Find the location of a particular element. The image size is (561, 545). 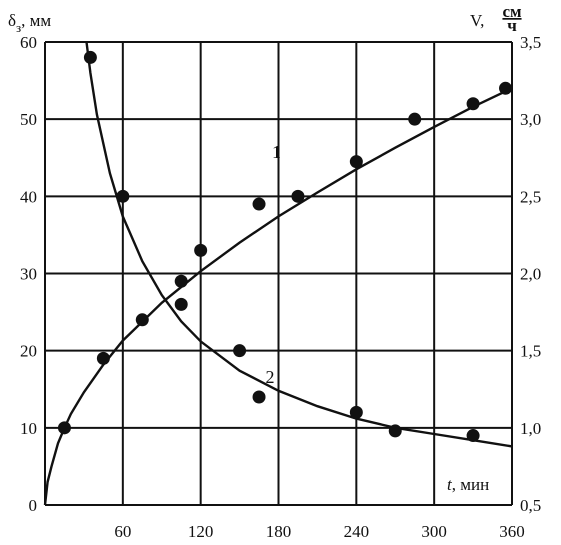

y-right-tick-label: 2,5 is located at coordinates (530, 196).